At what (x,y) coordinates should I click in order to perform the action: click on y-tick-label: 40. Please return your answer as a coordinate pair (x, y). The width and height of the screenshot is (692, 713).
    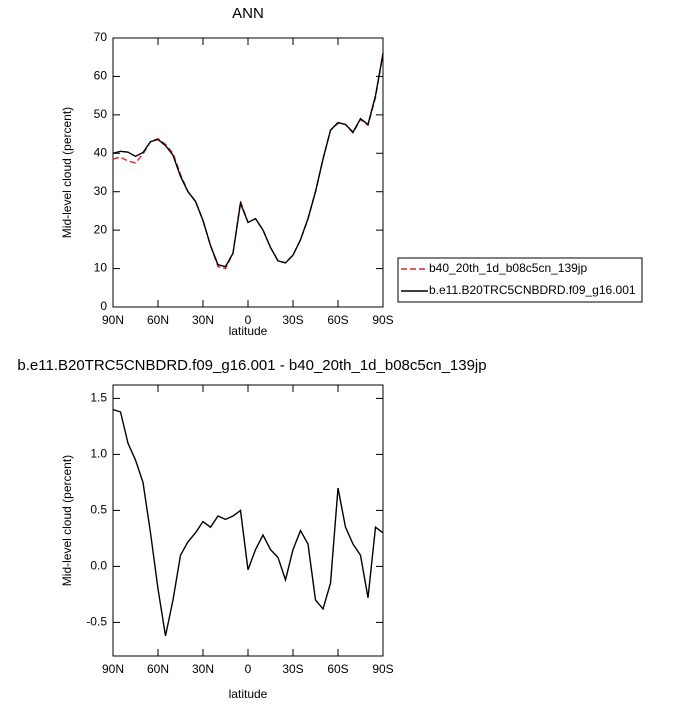
    Looking at the image, I should click on (101, 152).